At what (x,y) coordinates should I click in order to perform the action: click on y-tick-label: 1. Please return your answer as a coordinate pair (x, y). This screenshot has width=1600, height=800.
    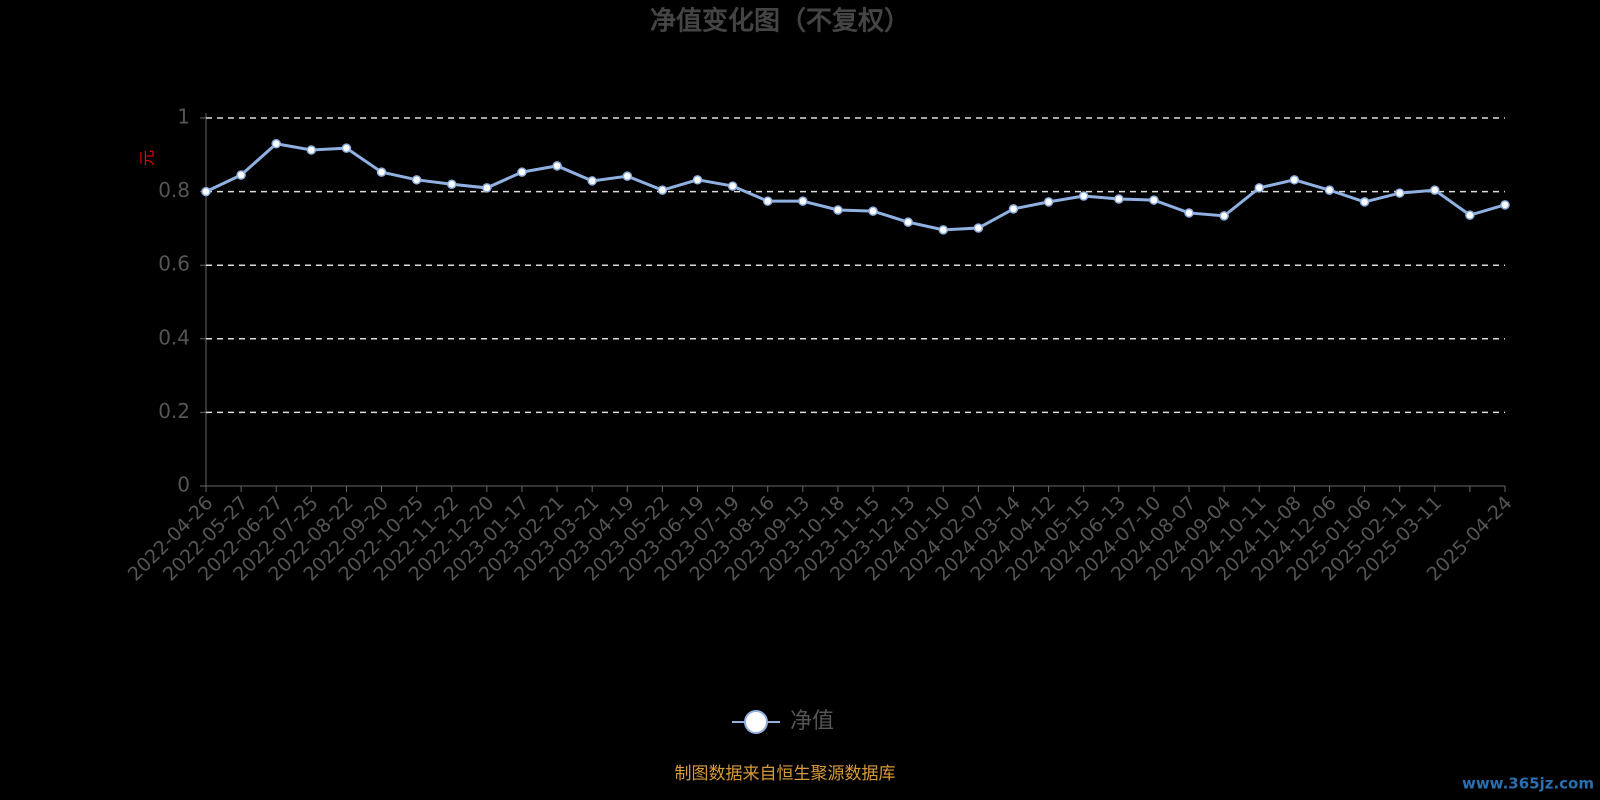
    Looking at the image, I should click on (183, 117).